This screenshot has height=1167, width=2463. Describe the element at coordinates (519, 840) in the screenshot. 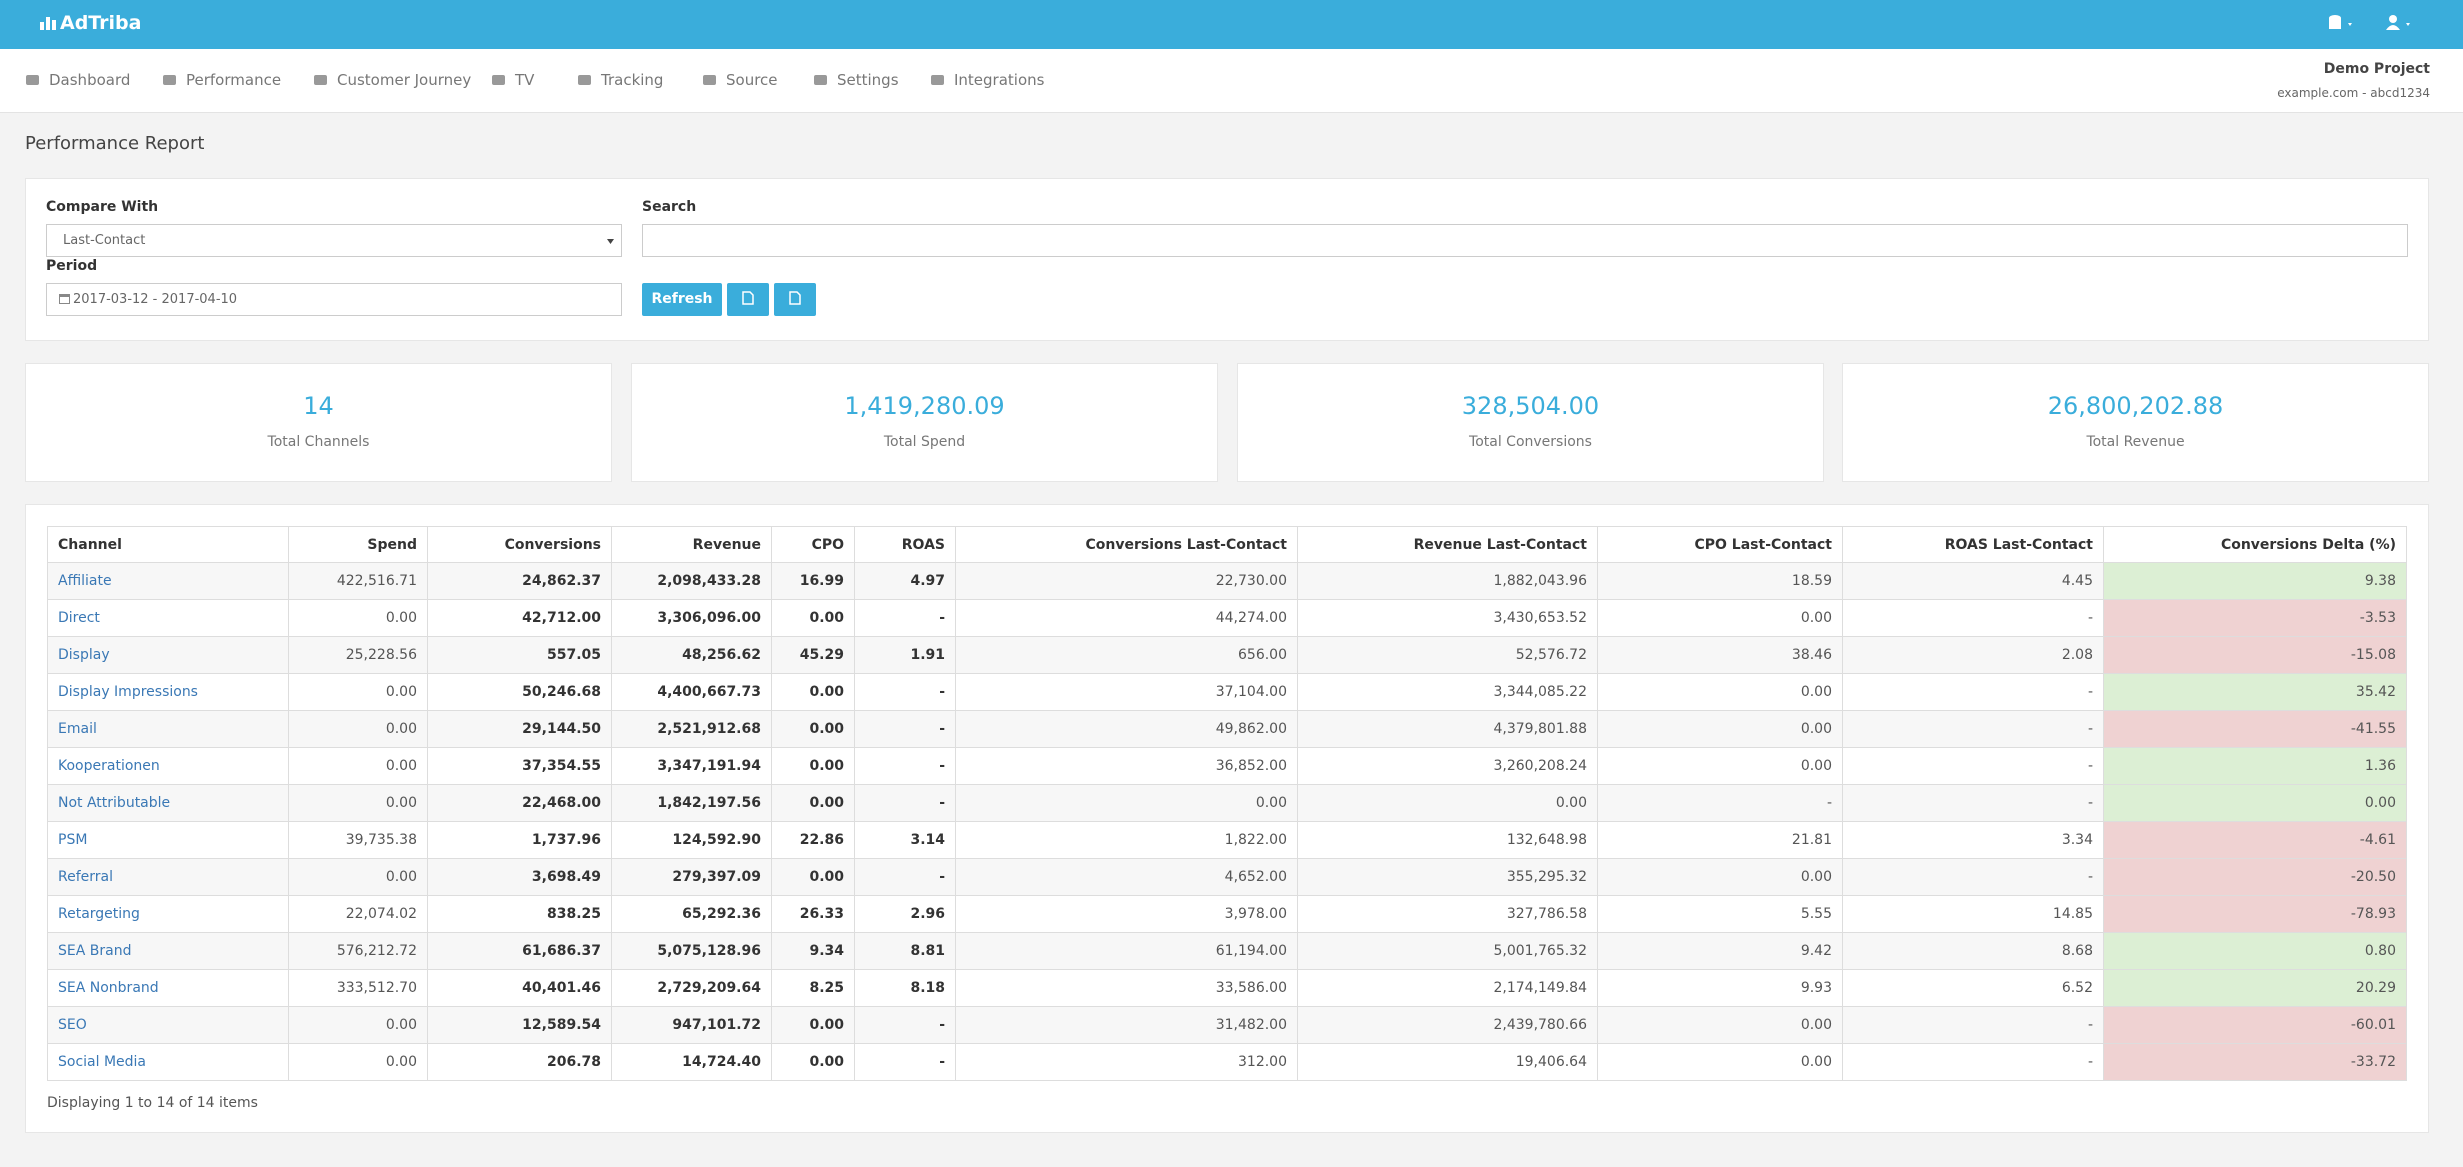

I see `table-cell: 1,737.96` at that location.